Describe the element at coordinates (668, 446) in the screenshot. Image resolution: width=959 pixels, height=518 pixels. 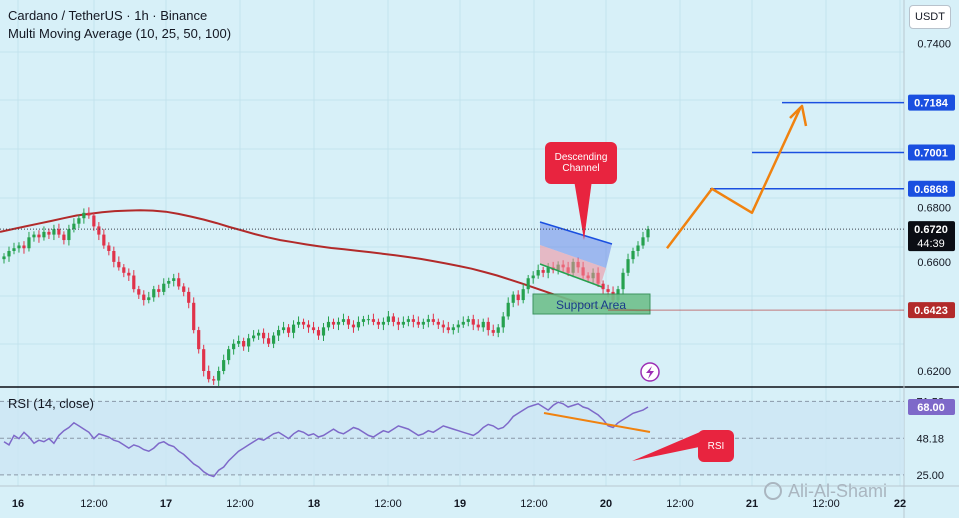
I see `rsi-callout-pointer` at that location.